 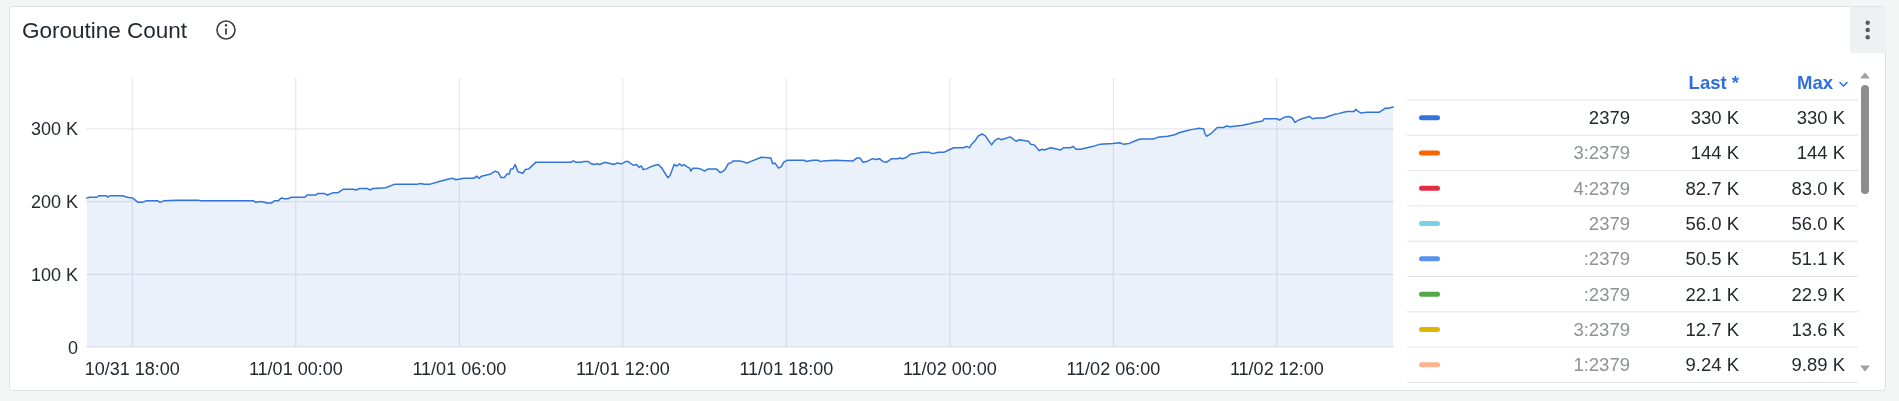 I want to click on data-label: 22.1 K, so click(x=1712, y=294).